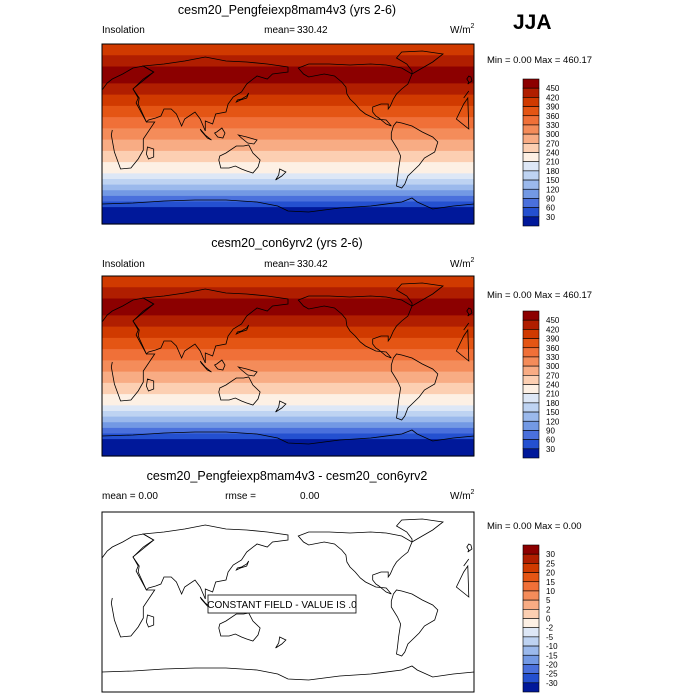 The width and height of the screenshot is (700, 700). Describe the element at coordinates (550, 591) in the screenshot. I see `colorbar-tick-label: 10` at that location.